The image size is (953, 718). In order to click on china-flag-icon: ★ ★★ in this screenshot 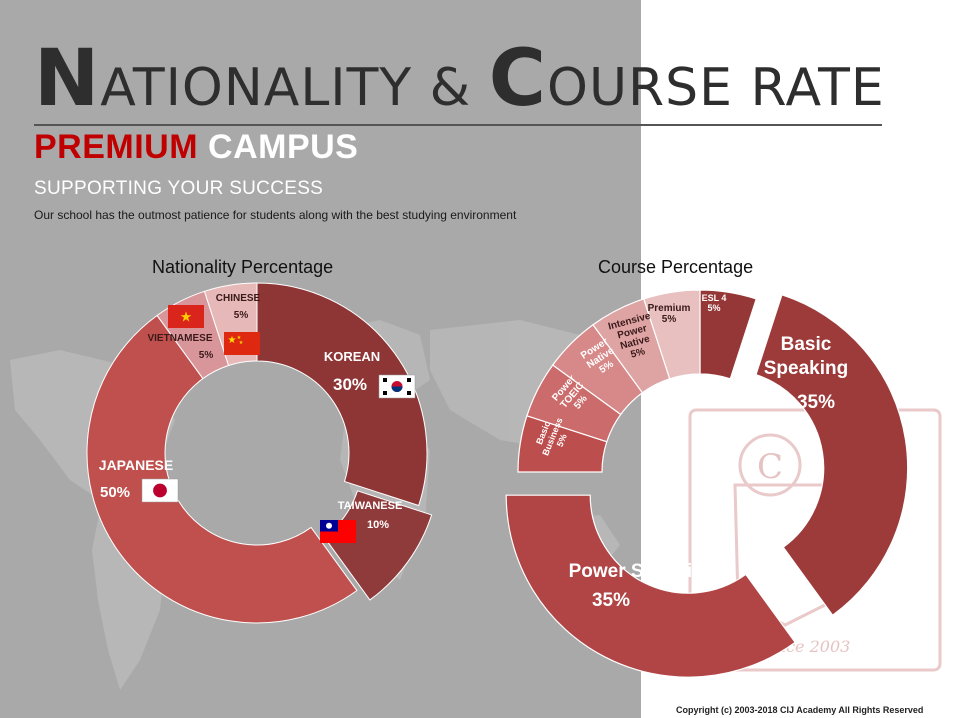, I will do `click(242, 343)`.